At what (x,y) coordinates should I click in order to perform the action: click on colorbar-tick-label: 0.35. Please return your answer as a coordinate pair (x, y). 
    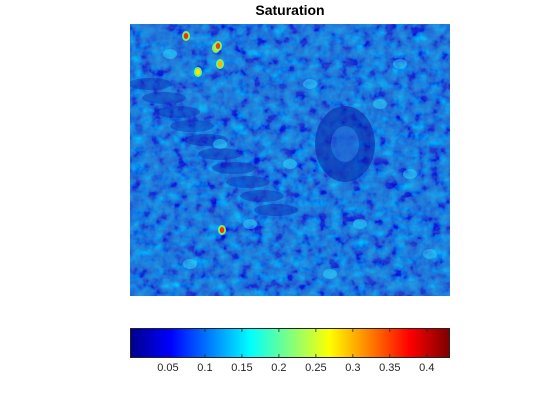
    Looking at the image, I should click on (390, 368).